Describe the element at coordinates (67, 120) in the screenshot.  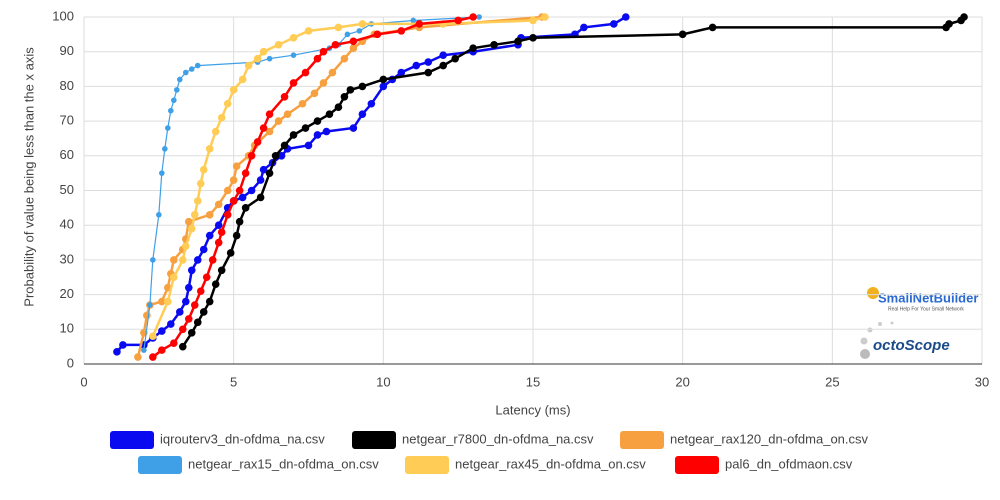
I see `y-tick-label: 70` at that location.